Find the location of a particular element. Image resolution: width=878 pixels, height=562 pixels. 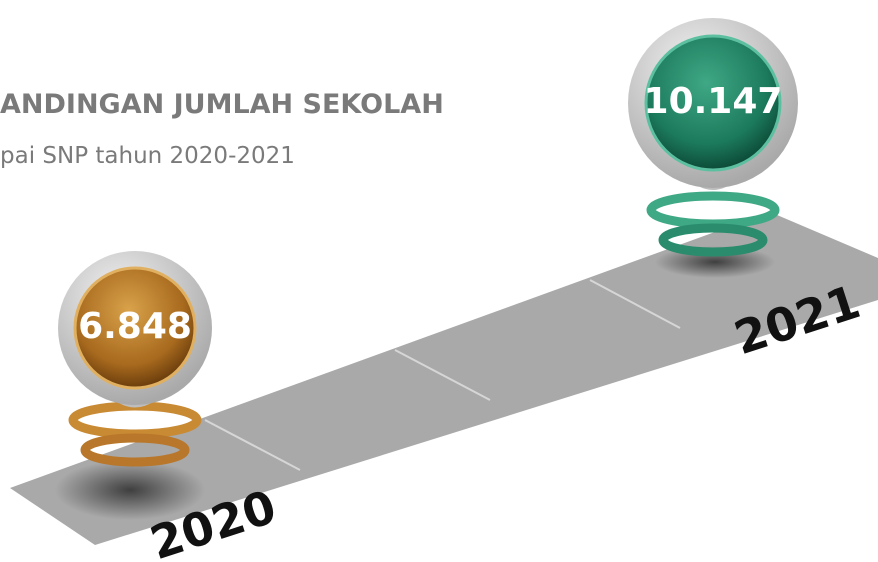

title: ANDINGAN JUMLAH SEKOLAH is located at coordinates (222, 104).